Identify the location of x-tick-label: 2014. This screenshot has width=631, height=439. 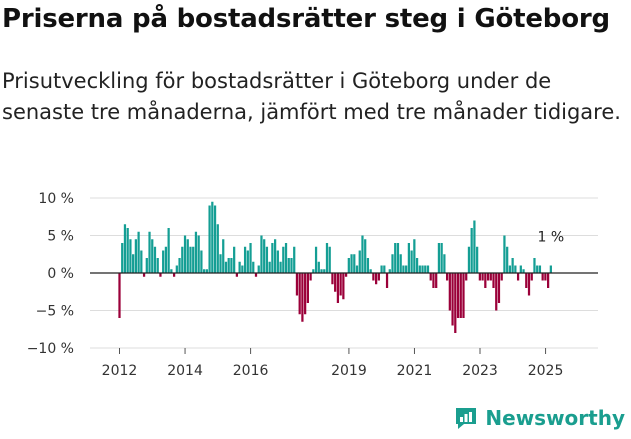
(185, 371).